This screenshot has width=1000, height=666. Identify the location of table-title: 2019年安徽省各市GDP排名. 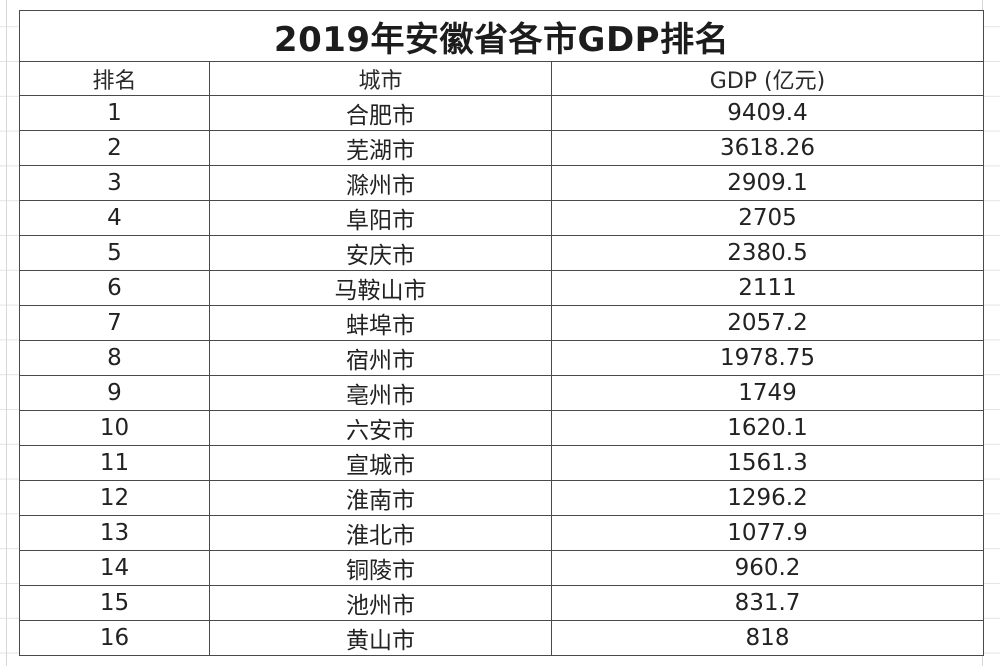
(501, 36).